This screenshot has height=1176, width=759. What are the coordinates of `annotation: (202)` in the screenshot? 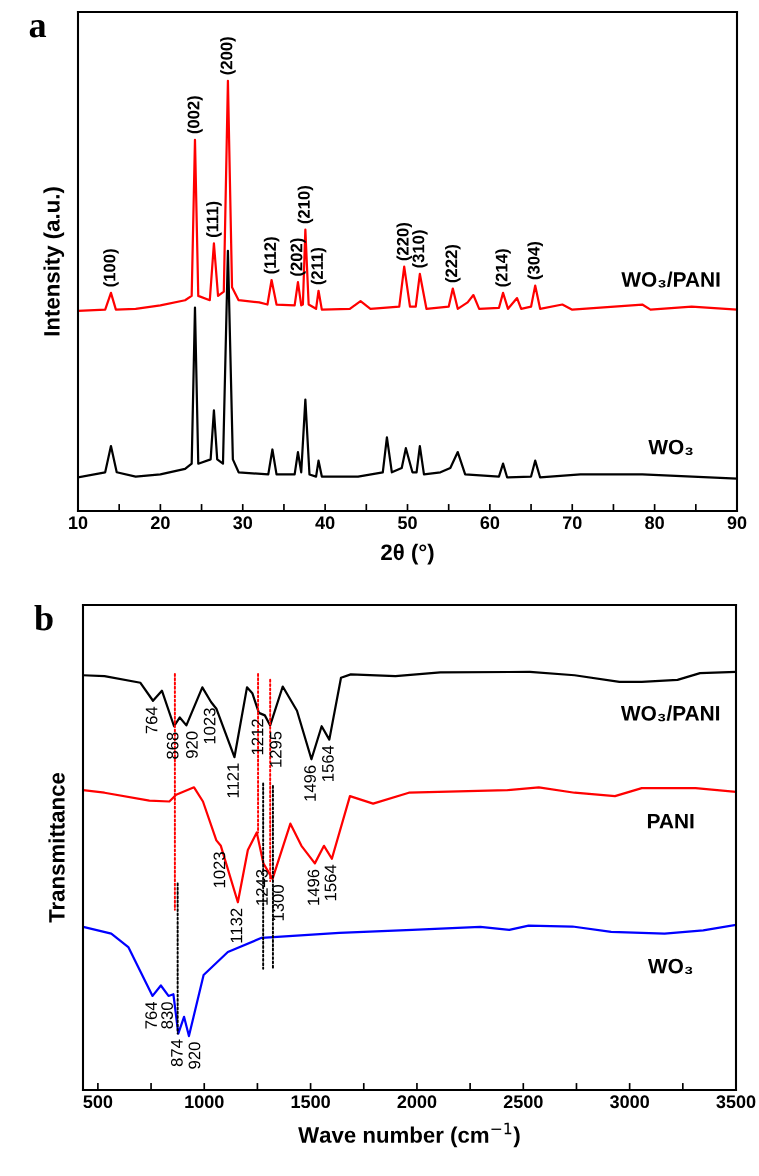 It's located at (298, 257).